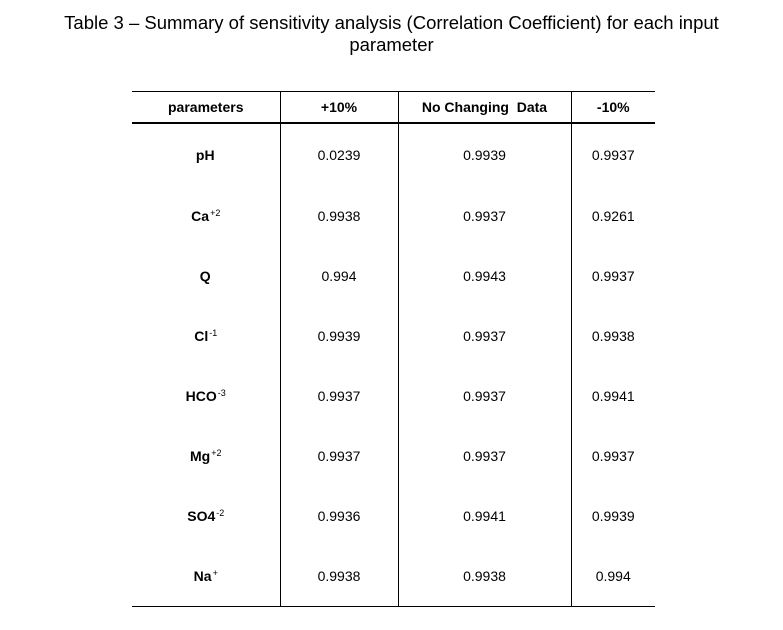  Describe the element at coordinates (612, 576) in the screenshot. I see `minus-10-cell: 0.994` at that location.